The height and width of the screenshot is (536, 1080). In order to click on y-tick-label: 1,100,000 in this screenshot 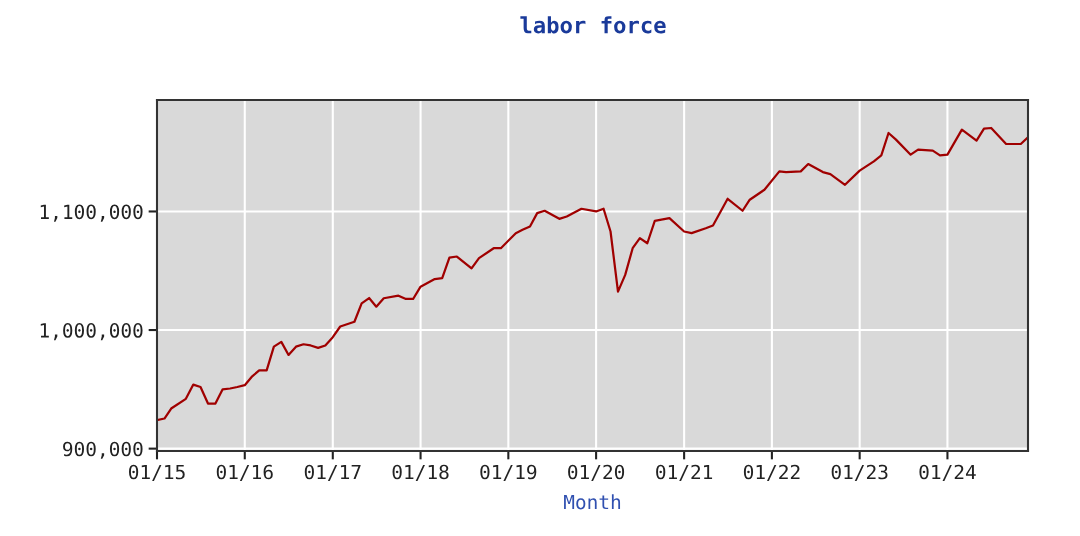, I will do `click(91, 213)`.